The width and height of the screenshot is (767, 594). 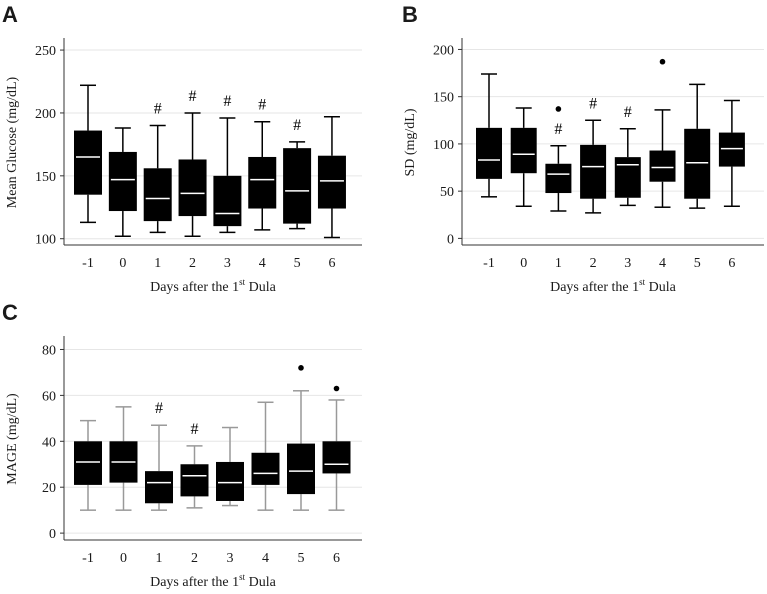 What do you see at coordinates (10, 14) in the screenshot?
I see `panel-letter: A` at bounding box center [10, 14].